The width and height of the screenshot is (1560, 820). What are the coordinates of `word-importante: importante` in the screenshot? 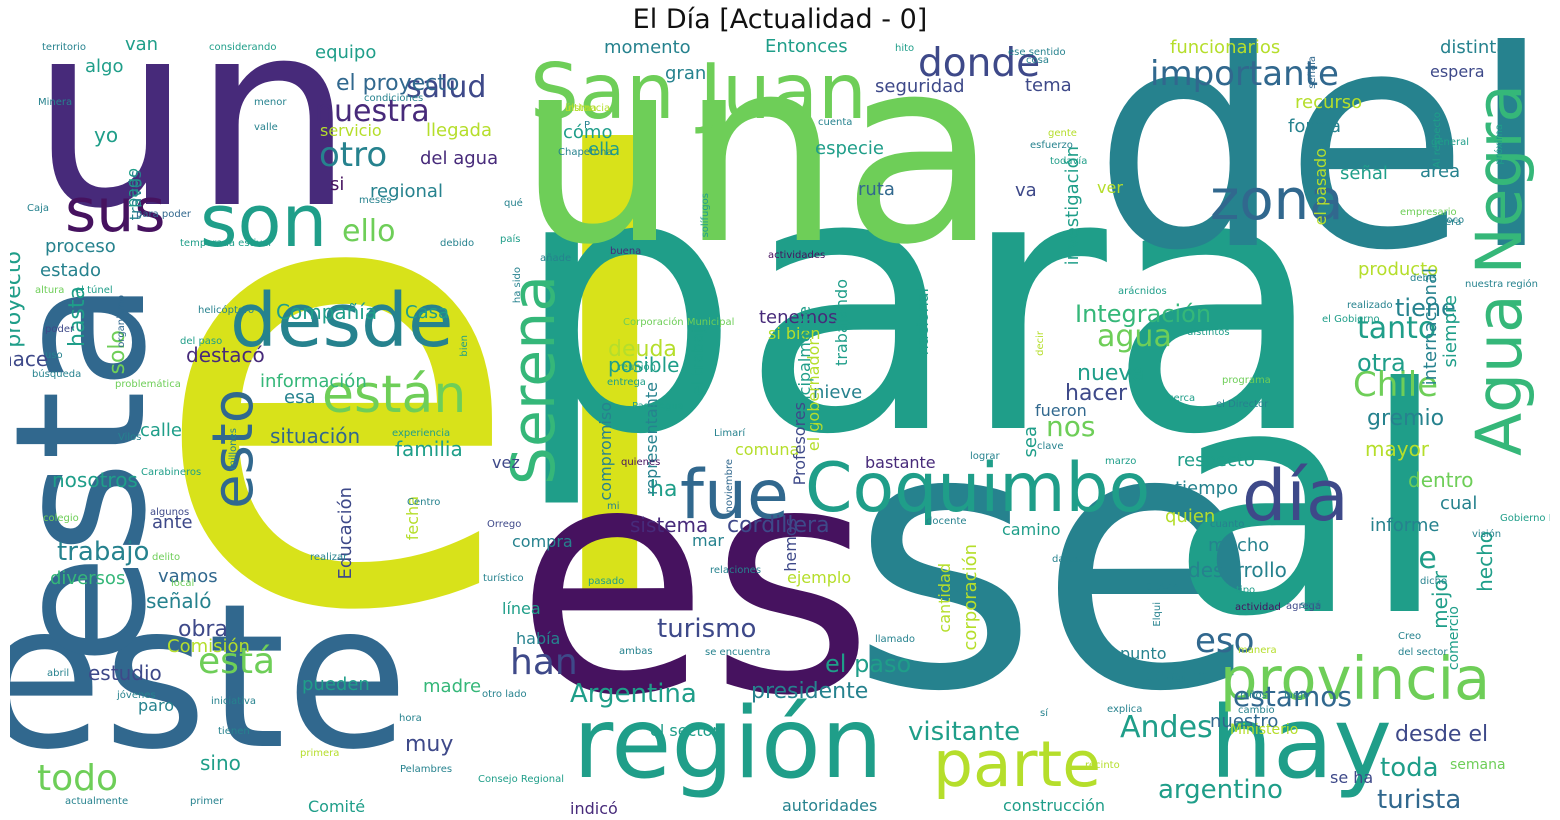 It's located at (1244, 74).